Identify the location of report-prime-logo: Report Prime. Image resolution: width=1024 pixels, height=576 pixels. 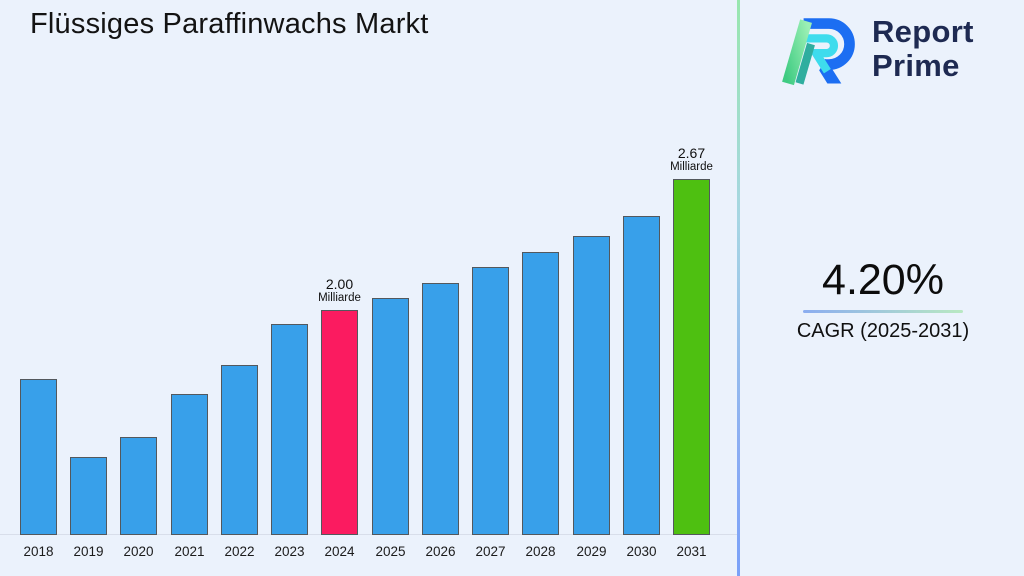
(876, 49).